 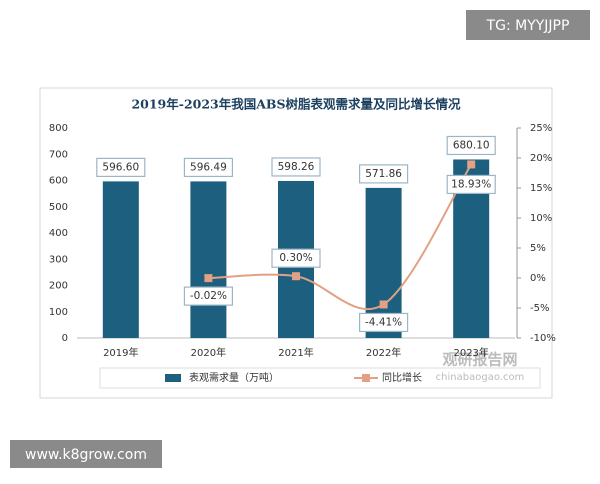 What do you see at coordinates (58, 128) in the screenshot?
I see `y-tick-label: 800` at bounding box center [58, 128].